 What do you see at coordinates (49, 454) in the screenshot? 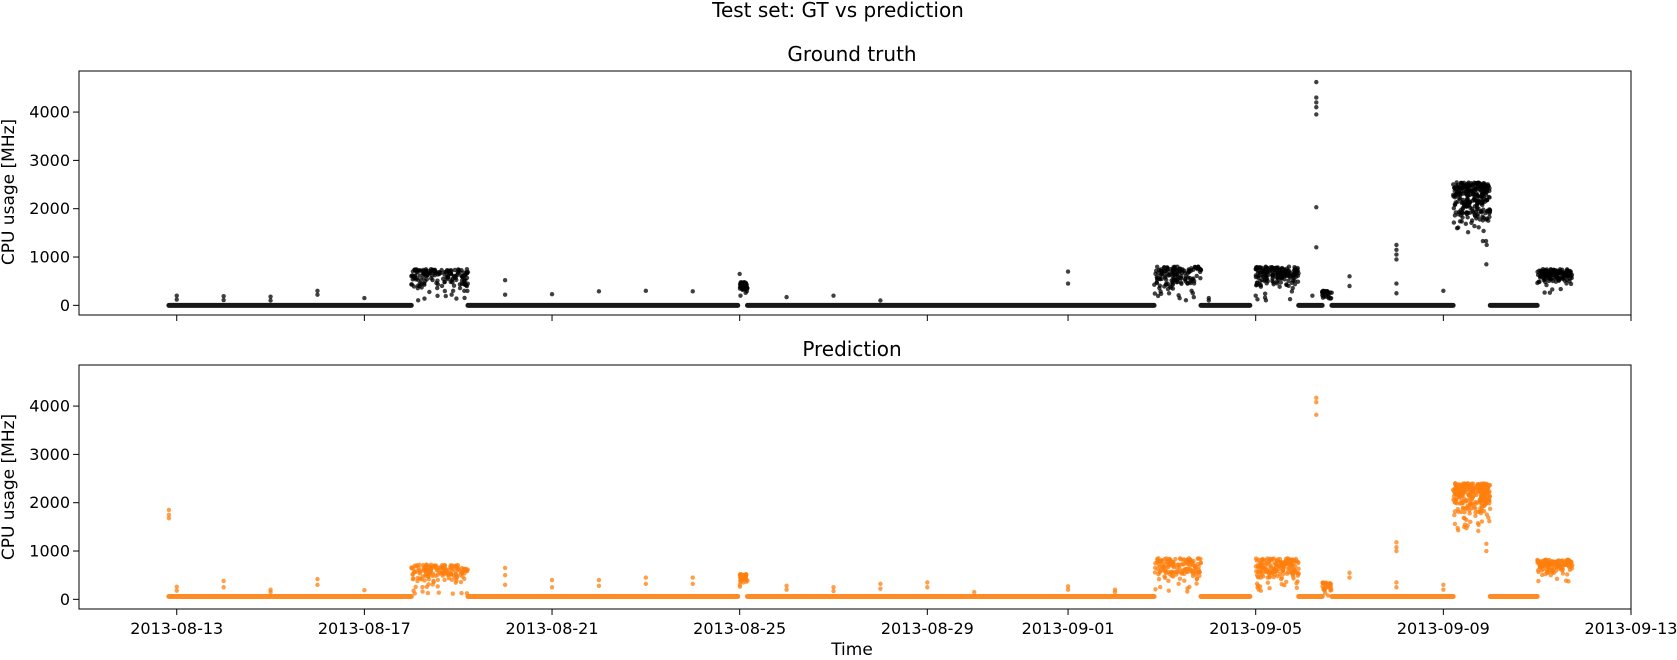
I see `y-tick-label: 3000` at bounding box center [49, 454].